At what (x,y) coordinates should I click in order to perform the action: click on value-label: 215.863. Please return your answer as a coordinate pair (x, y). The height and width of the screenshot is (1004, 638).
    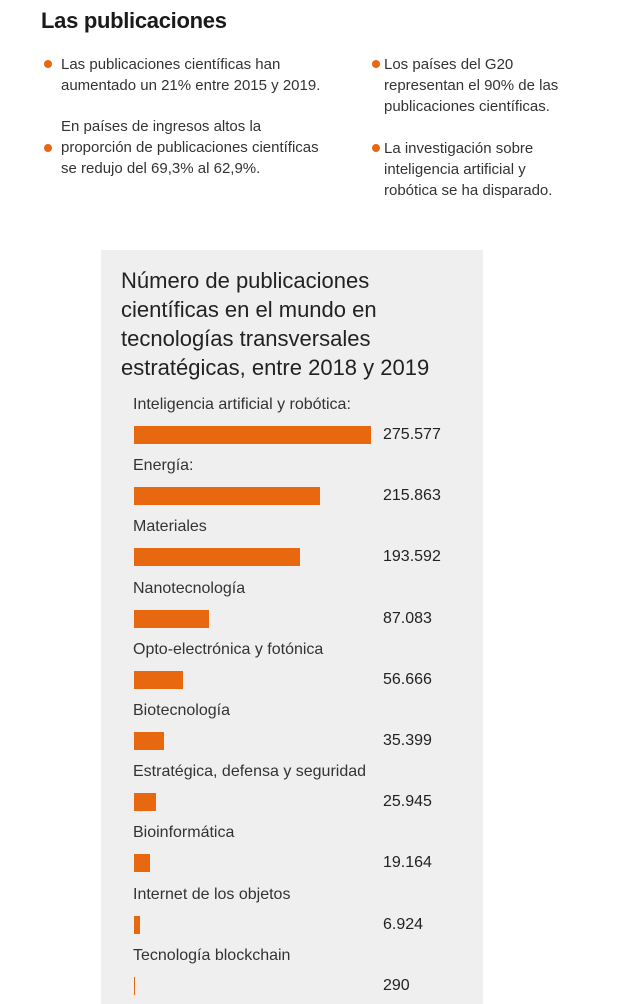
    Looking at the image, I should click on (412, 496).